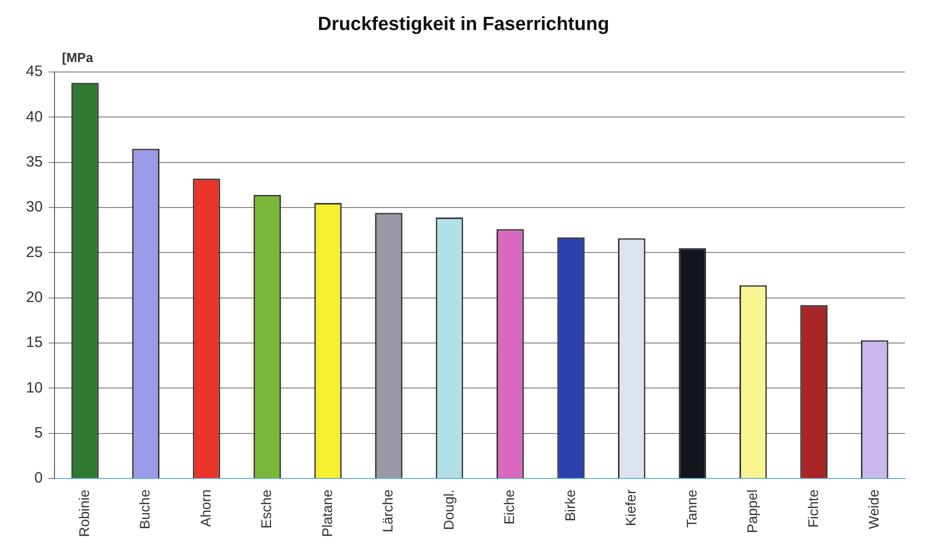 The image size is (927, 548). What do you see at coordinates (34, 117) in the screenshot?
I see `y-tick-label: 40` at bounding box center [34, 117].